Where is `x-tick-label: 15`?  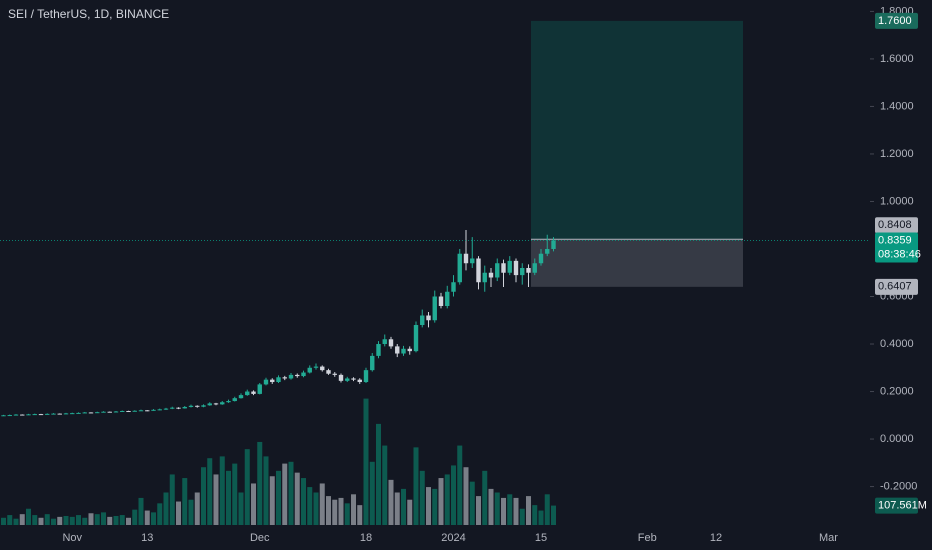
x-tick-label: 15 is located at coordinates (541, 538).